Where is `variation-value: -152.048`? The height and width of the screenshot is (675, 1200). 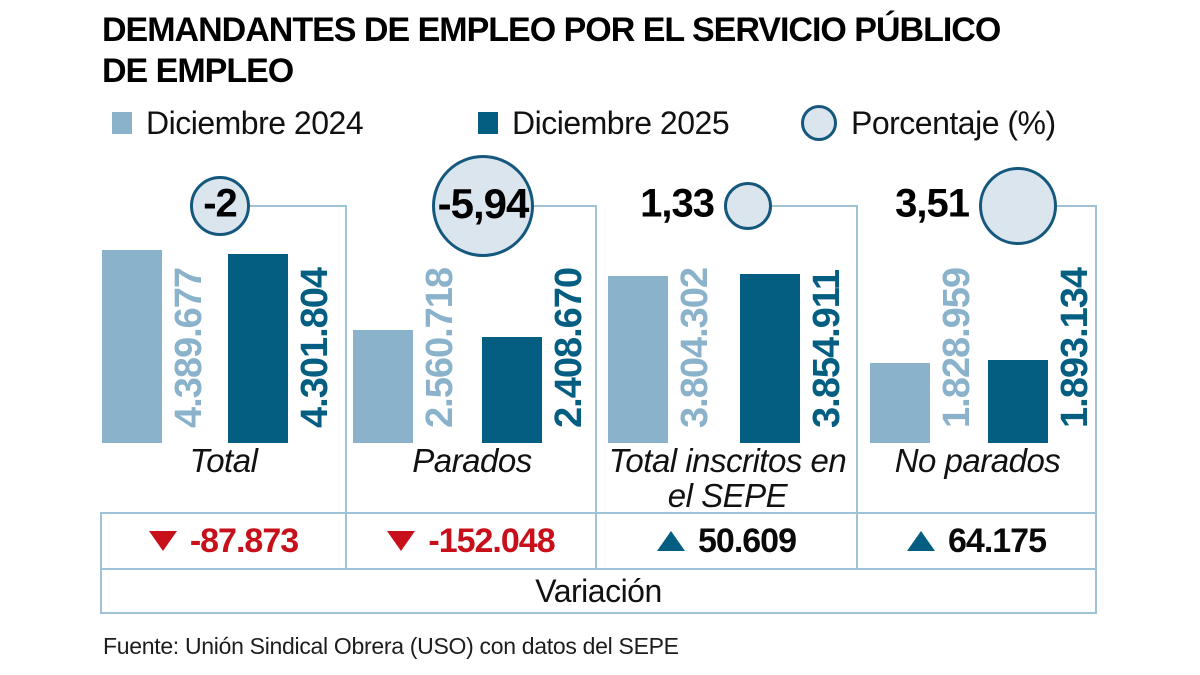
variation-value: -152.048 is located at coordinates (491, 540).